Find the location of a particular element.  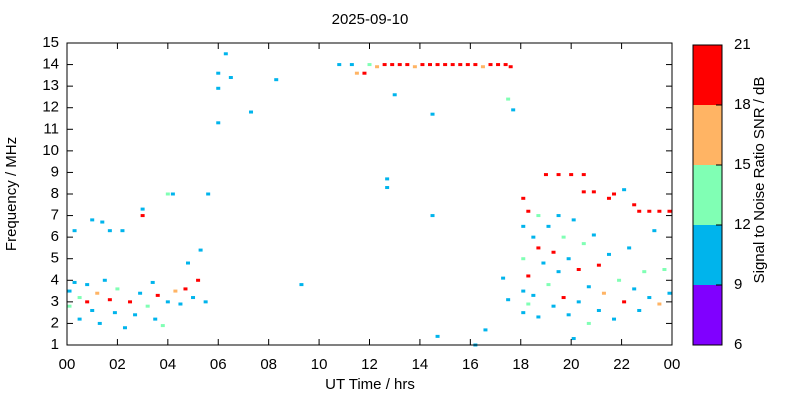

x-tick-label: 18 is located at coordinates (520, 364).